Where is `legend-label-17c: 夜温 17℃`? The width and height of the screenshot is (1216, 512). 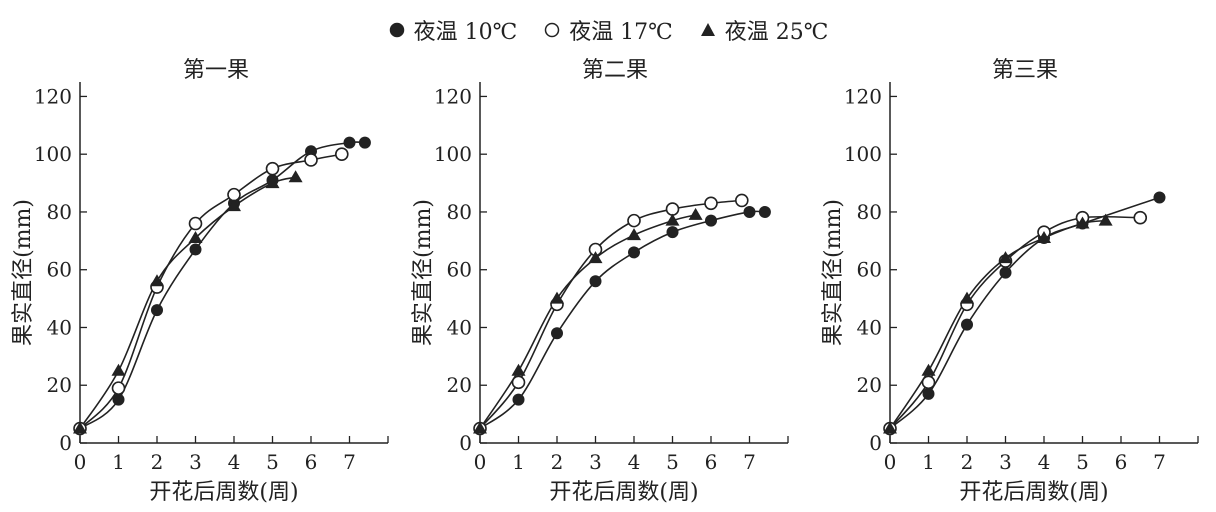 legend-label-17c: 夜温 17℃ is located at coordinates (621, 32).